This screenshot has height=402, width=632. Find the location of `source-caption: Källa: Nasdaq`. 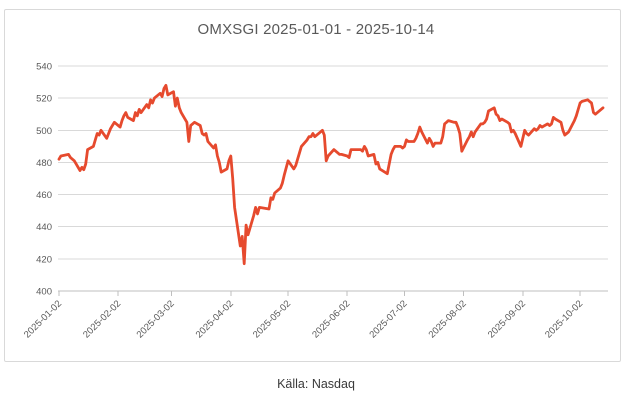

source-caption: Källa: Nasdaq is located at coordinates (316, 384).